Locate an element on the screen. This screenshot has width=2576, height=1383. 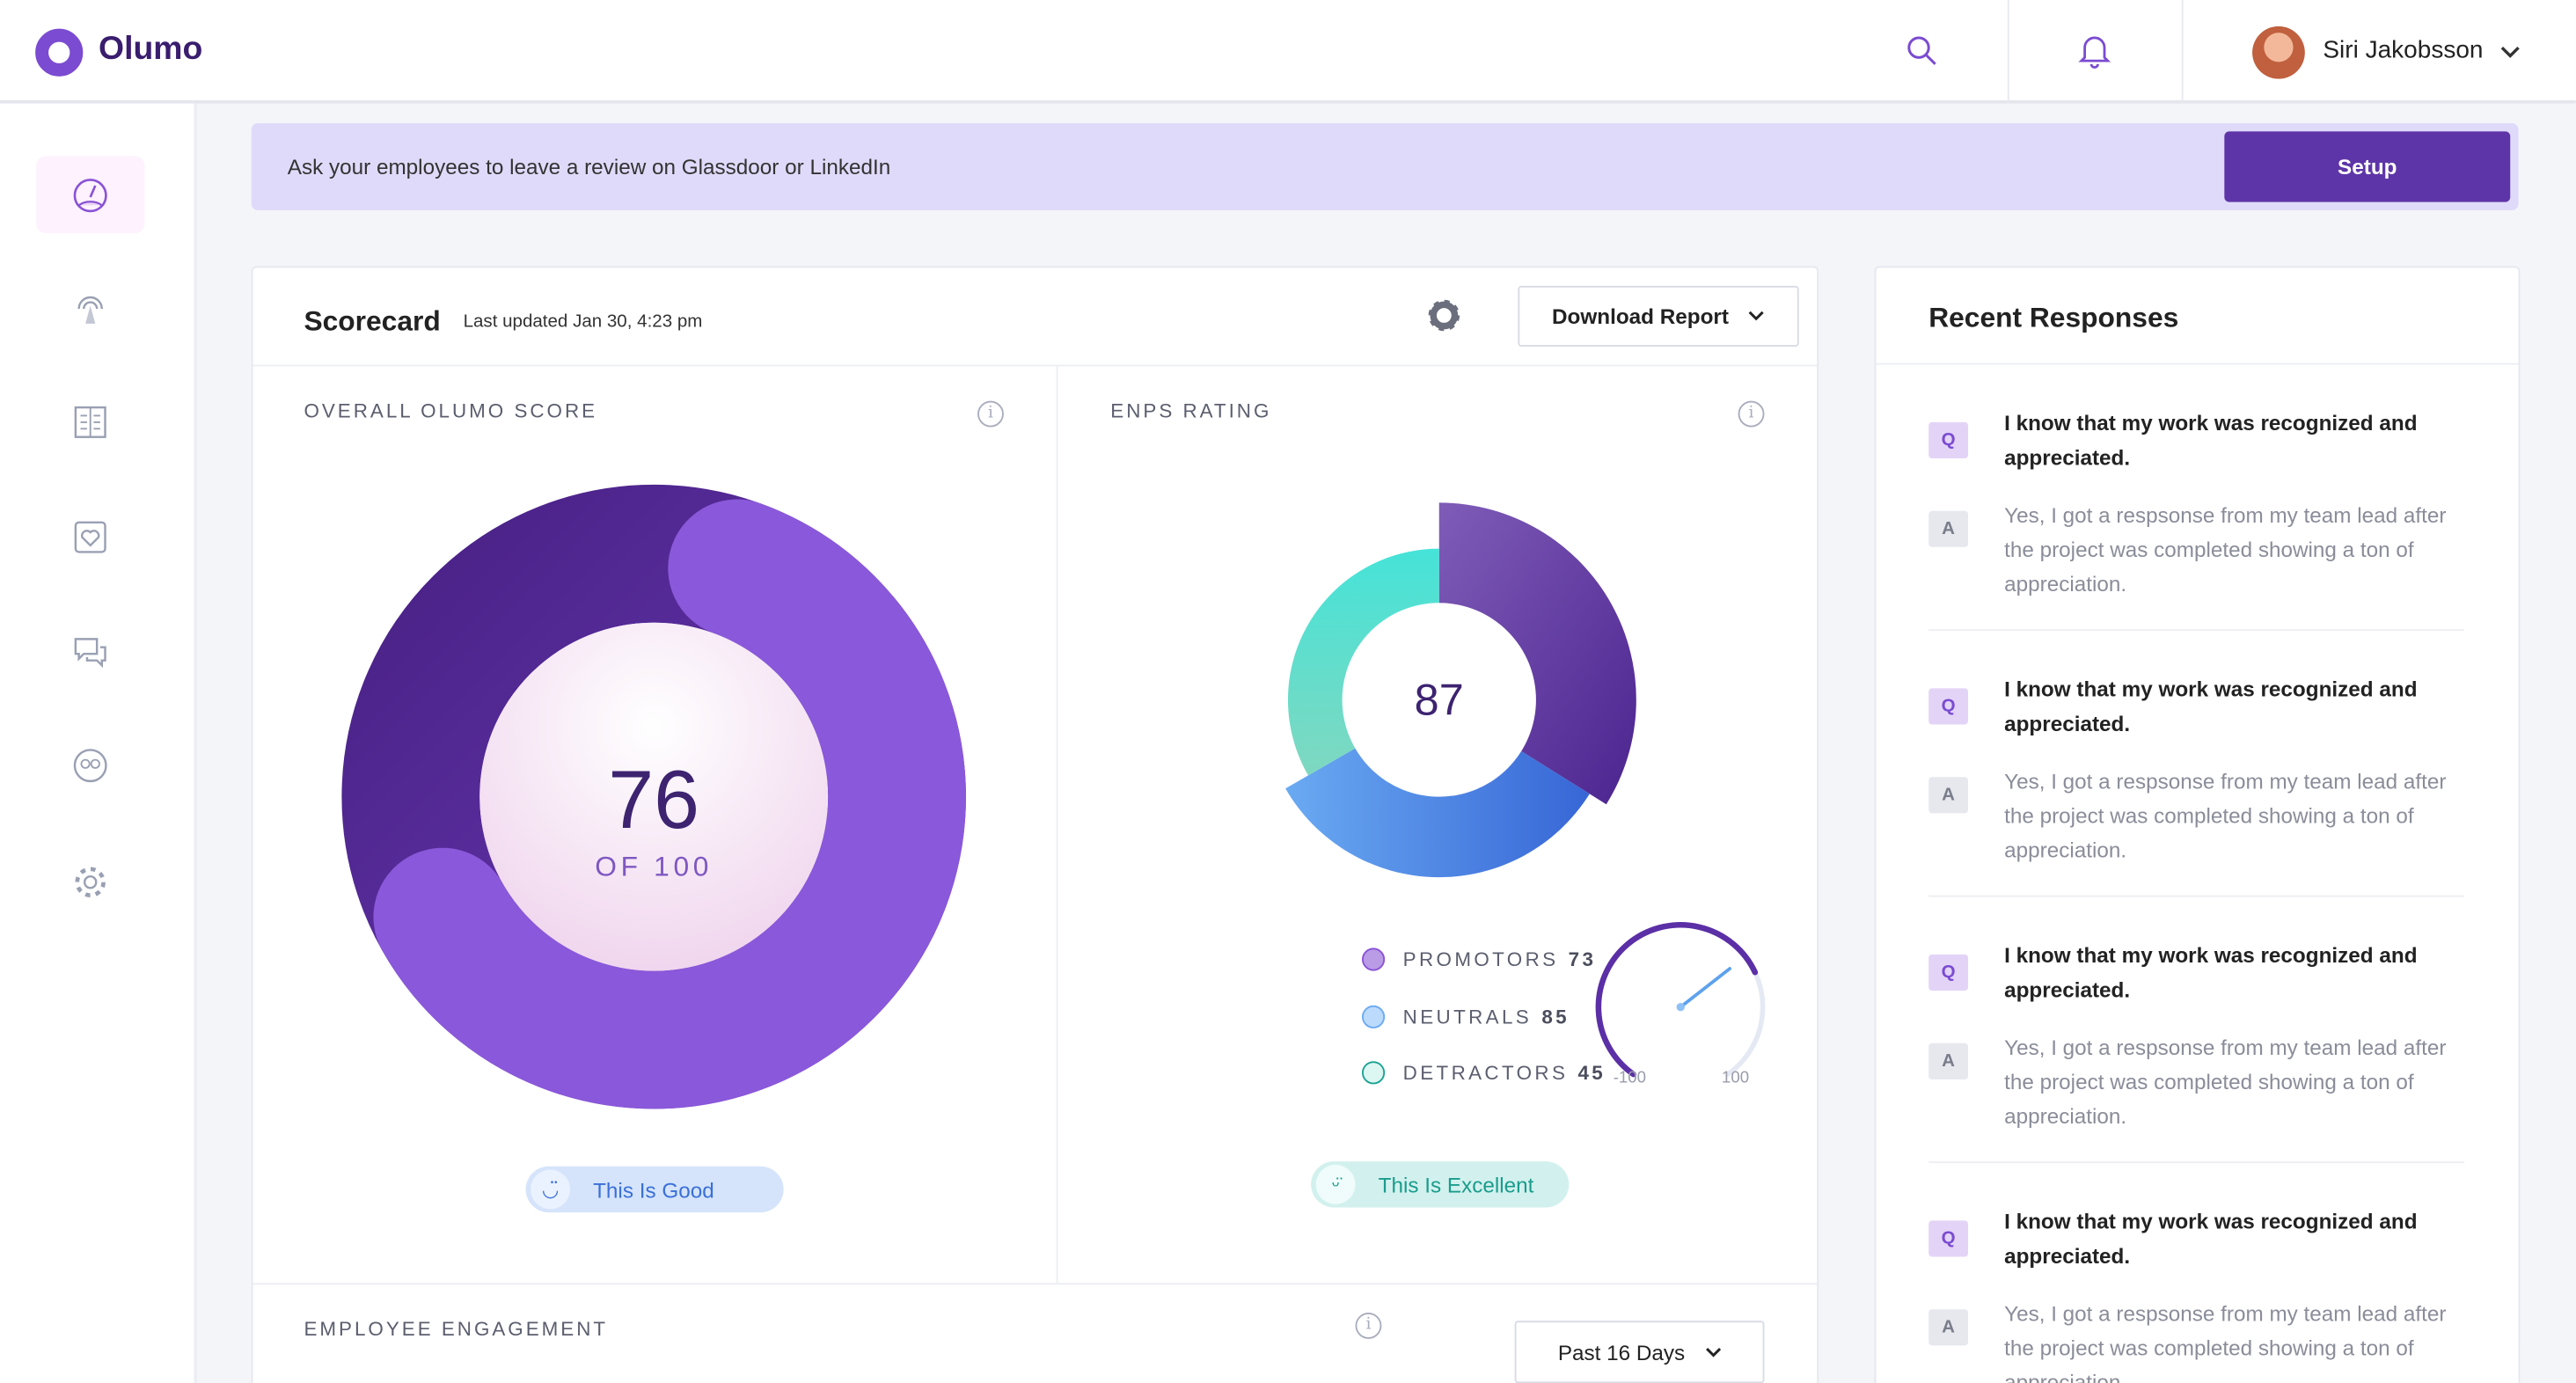
user-avatar is located at coordinates (2278, 52).